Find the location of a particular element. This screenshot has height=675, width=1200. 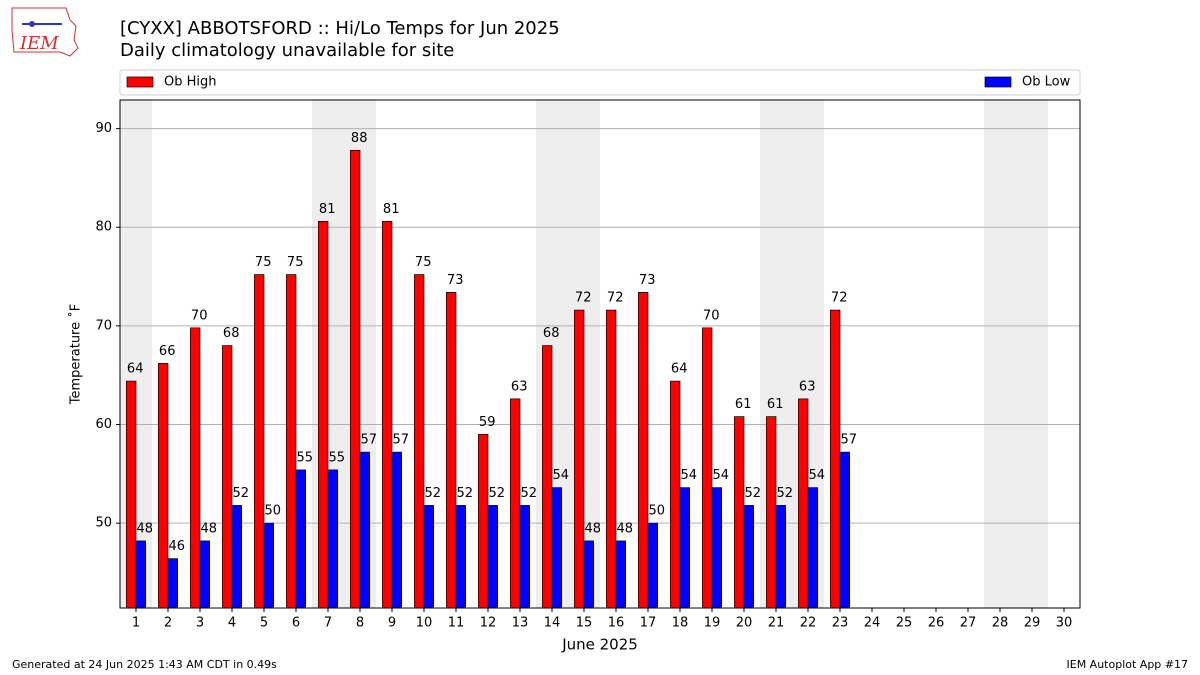

value-label: 46 is located at coordinates (177, 546).